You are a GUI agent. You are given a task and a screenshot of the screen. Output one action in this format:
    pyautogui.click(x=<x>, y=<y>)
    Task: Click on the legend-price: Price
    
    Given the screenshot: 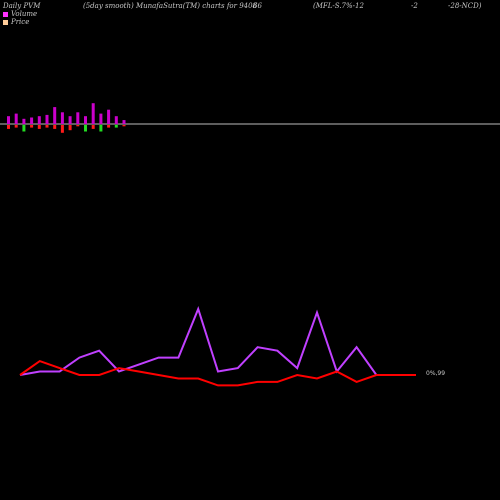 What is the action you would take?
    pyautogui.click(x=16, y=22)
    